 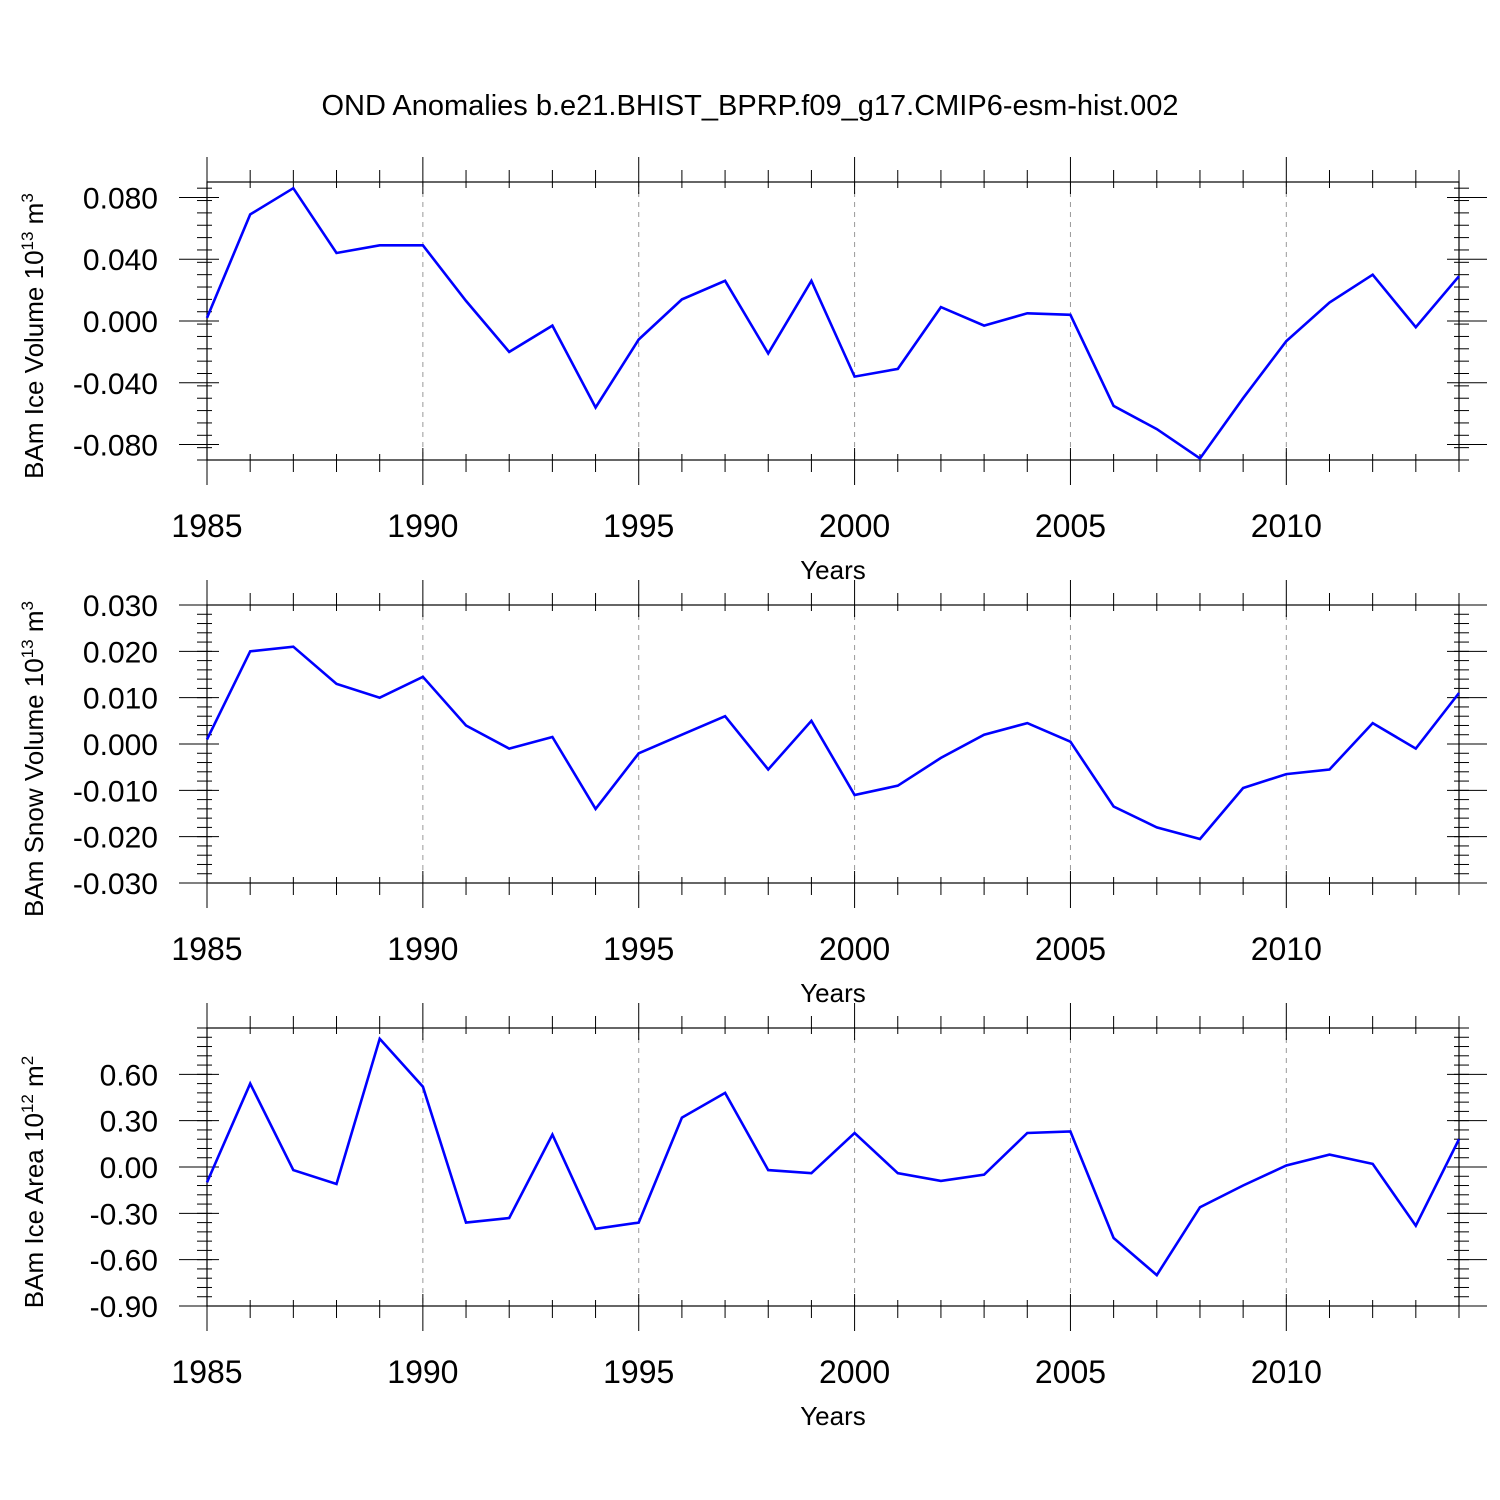 I want to click on y-tick-label: 0.00, so click(x=129, y=1168).